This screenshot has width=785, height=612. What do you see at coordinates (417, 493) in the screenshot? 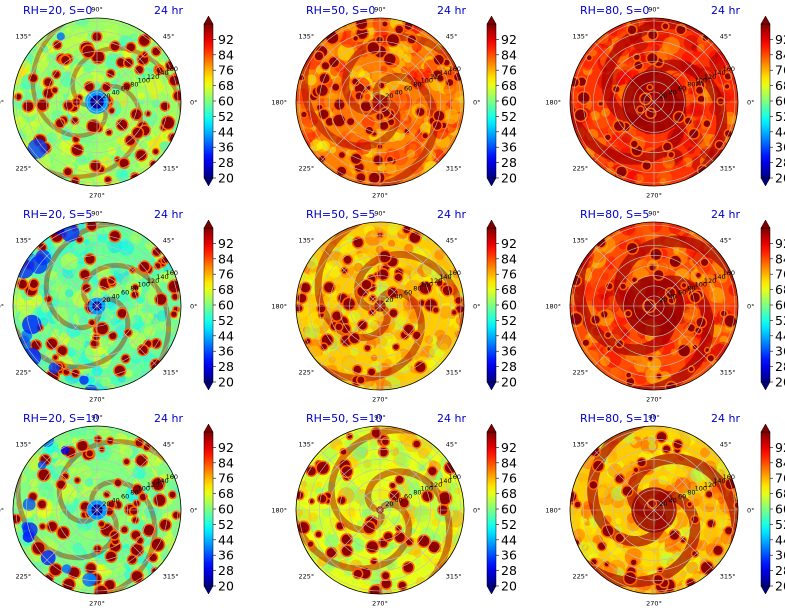
I see `radial-tick-label: 80` at bounding box center [417, 493].